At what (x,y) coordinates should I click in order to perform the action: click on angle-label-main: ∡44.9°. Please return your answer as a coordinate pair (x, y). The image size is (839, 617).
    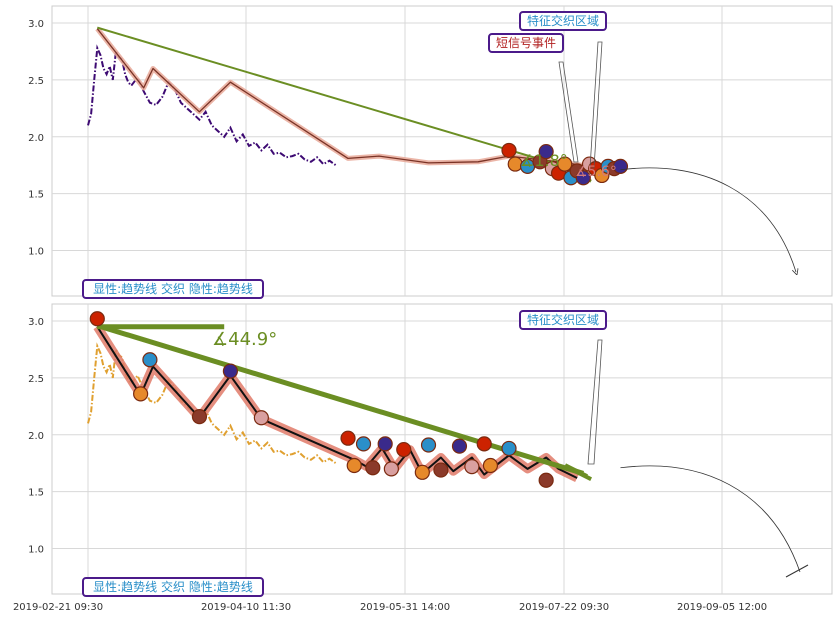
    Looking at the image, I should click on (244, 339).